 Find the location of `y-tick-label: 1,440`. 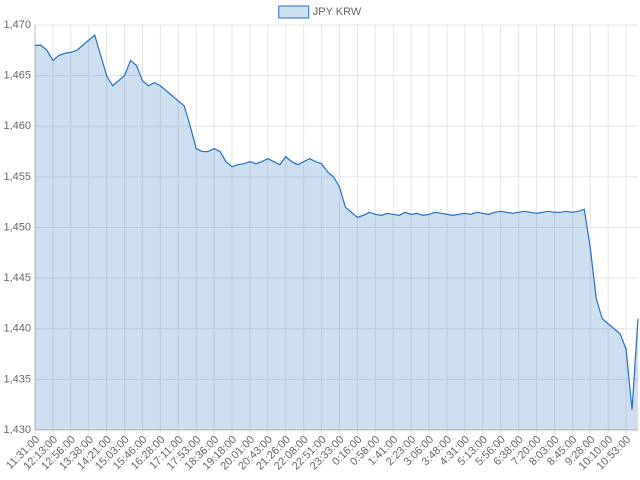

y-tick-label: 1,440 is located at coordinates (17, 329).